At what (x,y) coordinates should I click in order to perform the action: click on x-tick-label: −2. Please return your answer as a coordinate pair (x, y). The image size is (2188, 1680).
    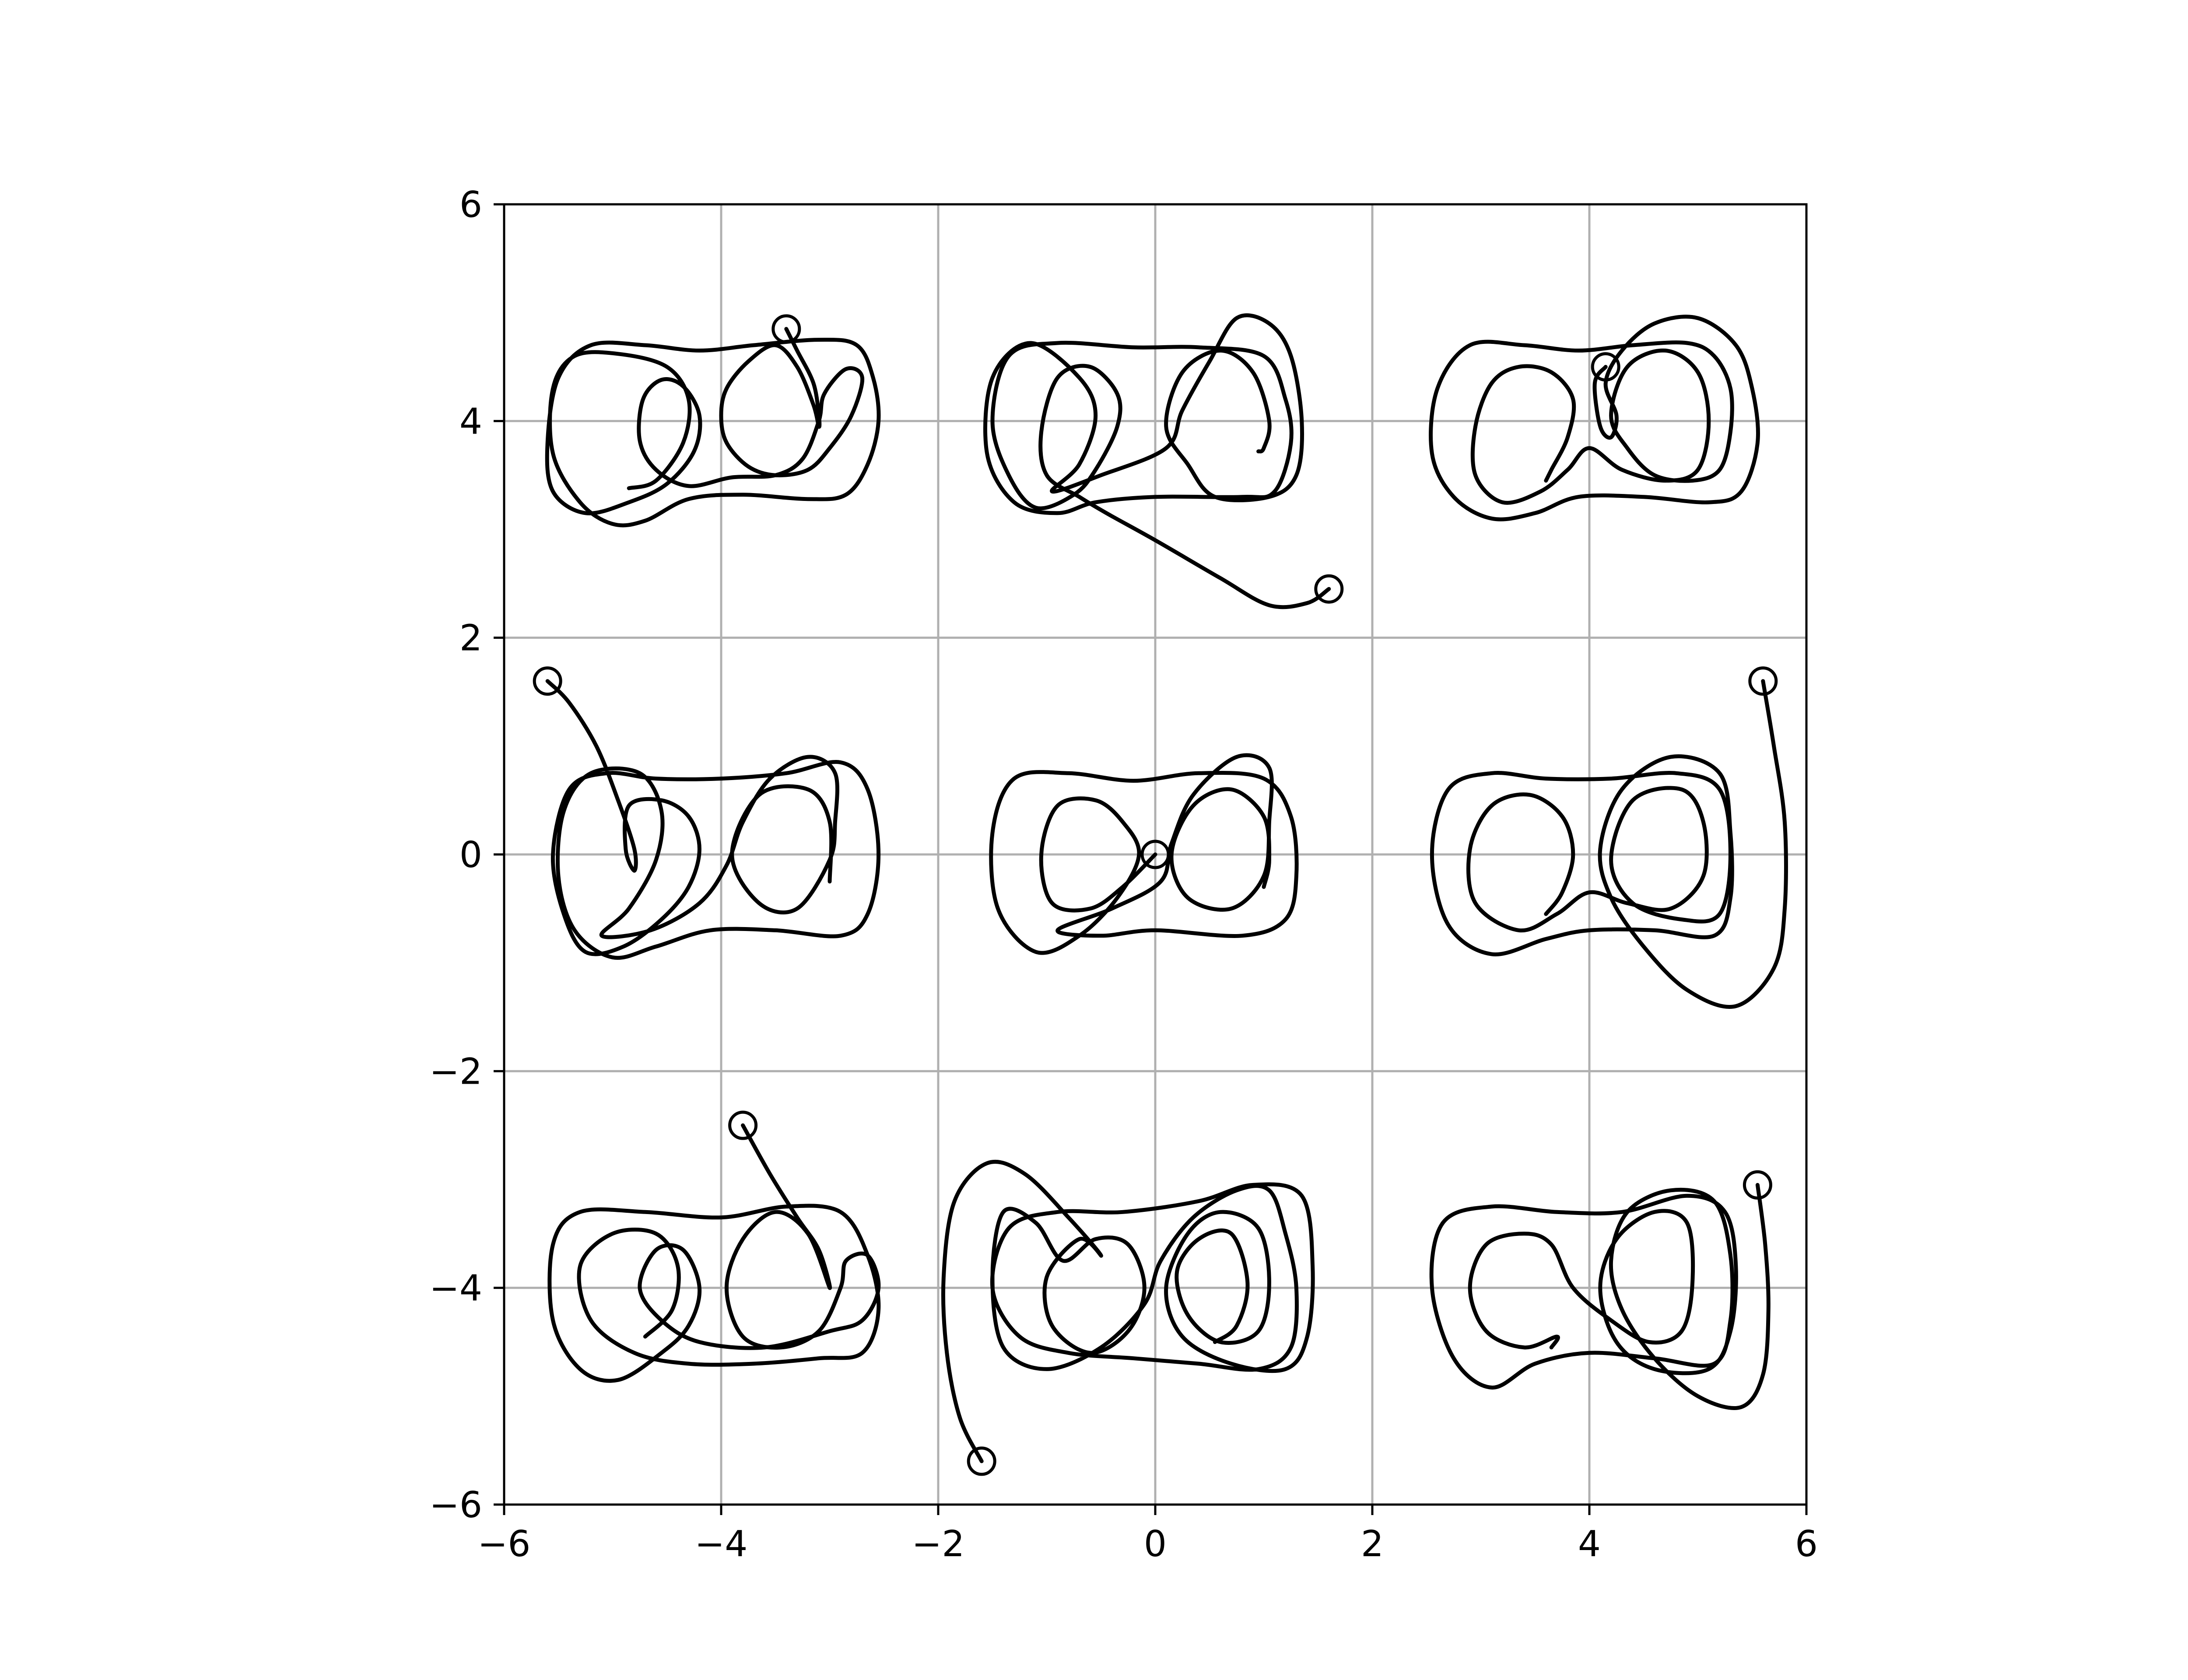
    Looking at the image, I should click on (939, 1544).